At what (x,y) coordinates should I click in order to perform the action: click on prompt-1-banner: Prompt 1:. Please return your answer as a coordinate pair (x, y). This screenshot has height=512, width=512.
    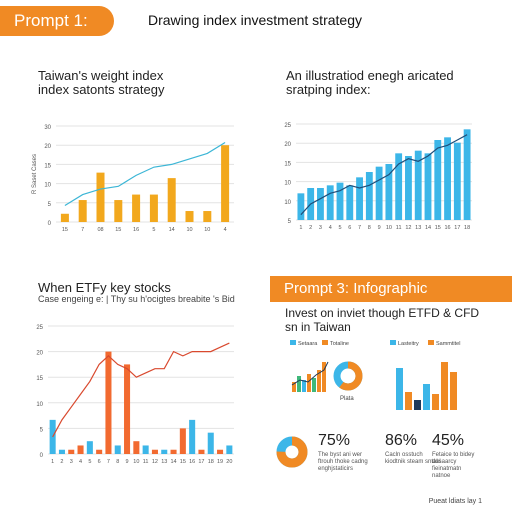
    Looking at the image, I should click on (57, 21).